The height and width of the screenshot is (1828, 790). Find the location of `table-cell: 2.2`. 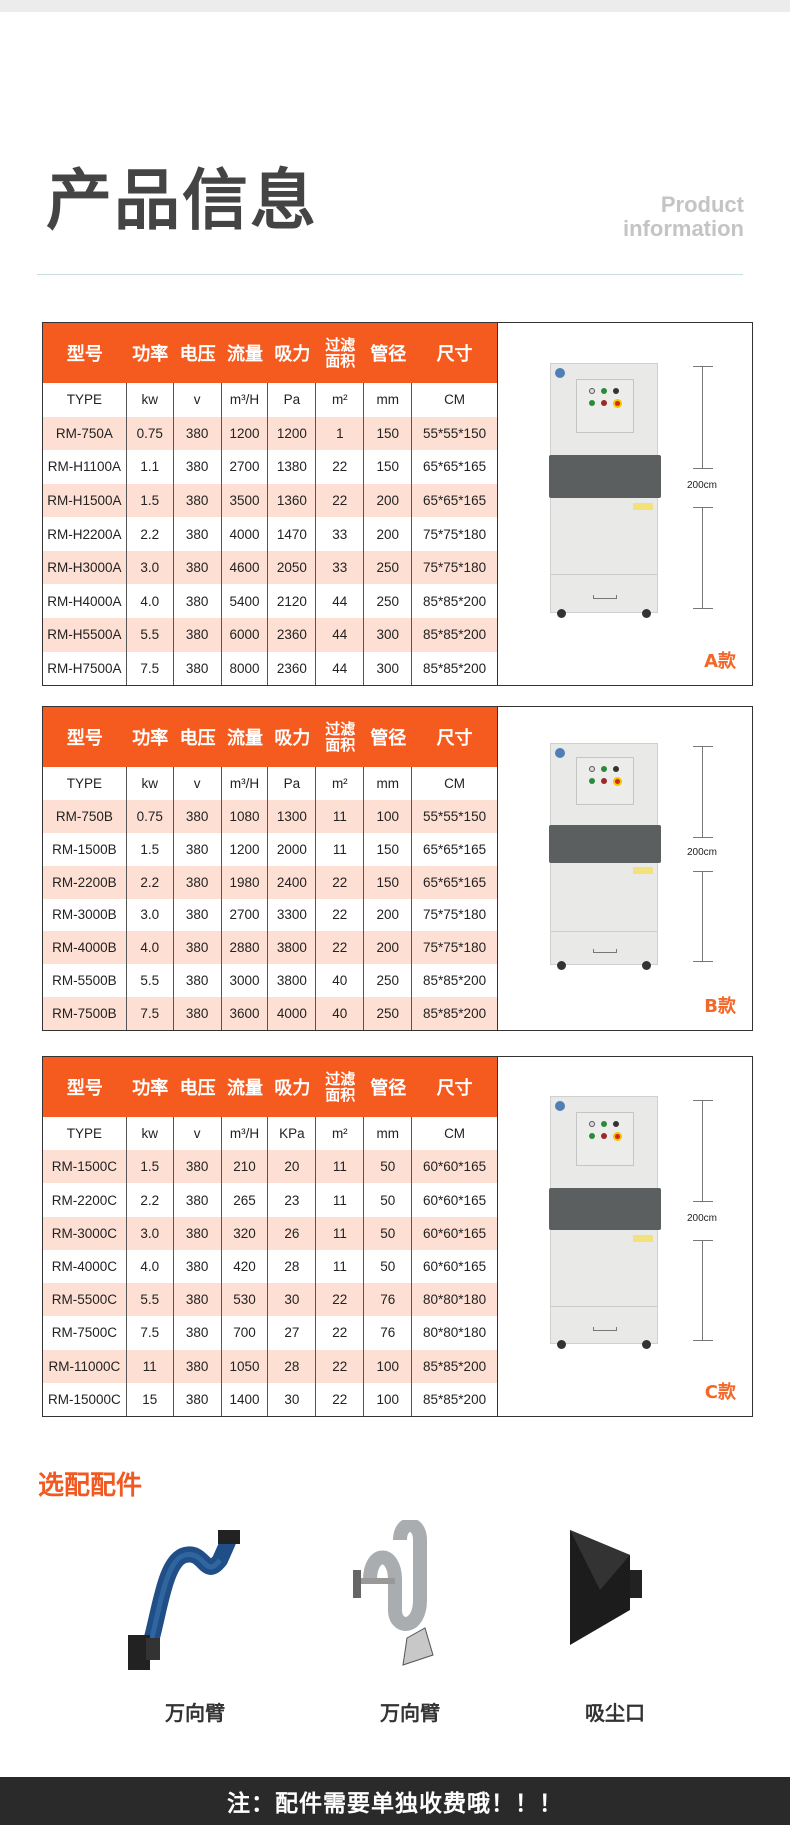

table-cell: 2.2 is located at coordinates (150, 882).